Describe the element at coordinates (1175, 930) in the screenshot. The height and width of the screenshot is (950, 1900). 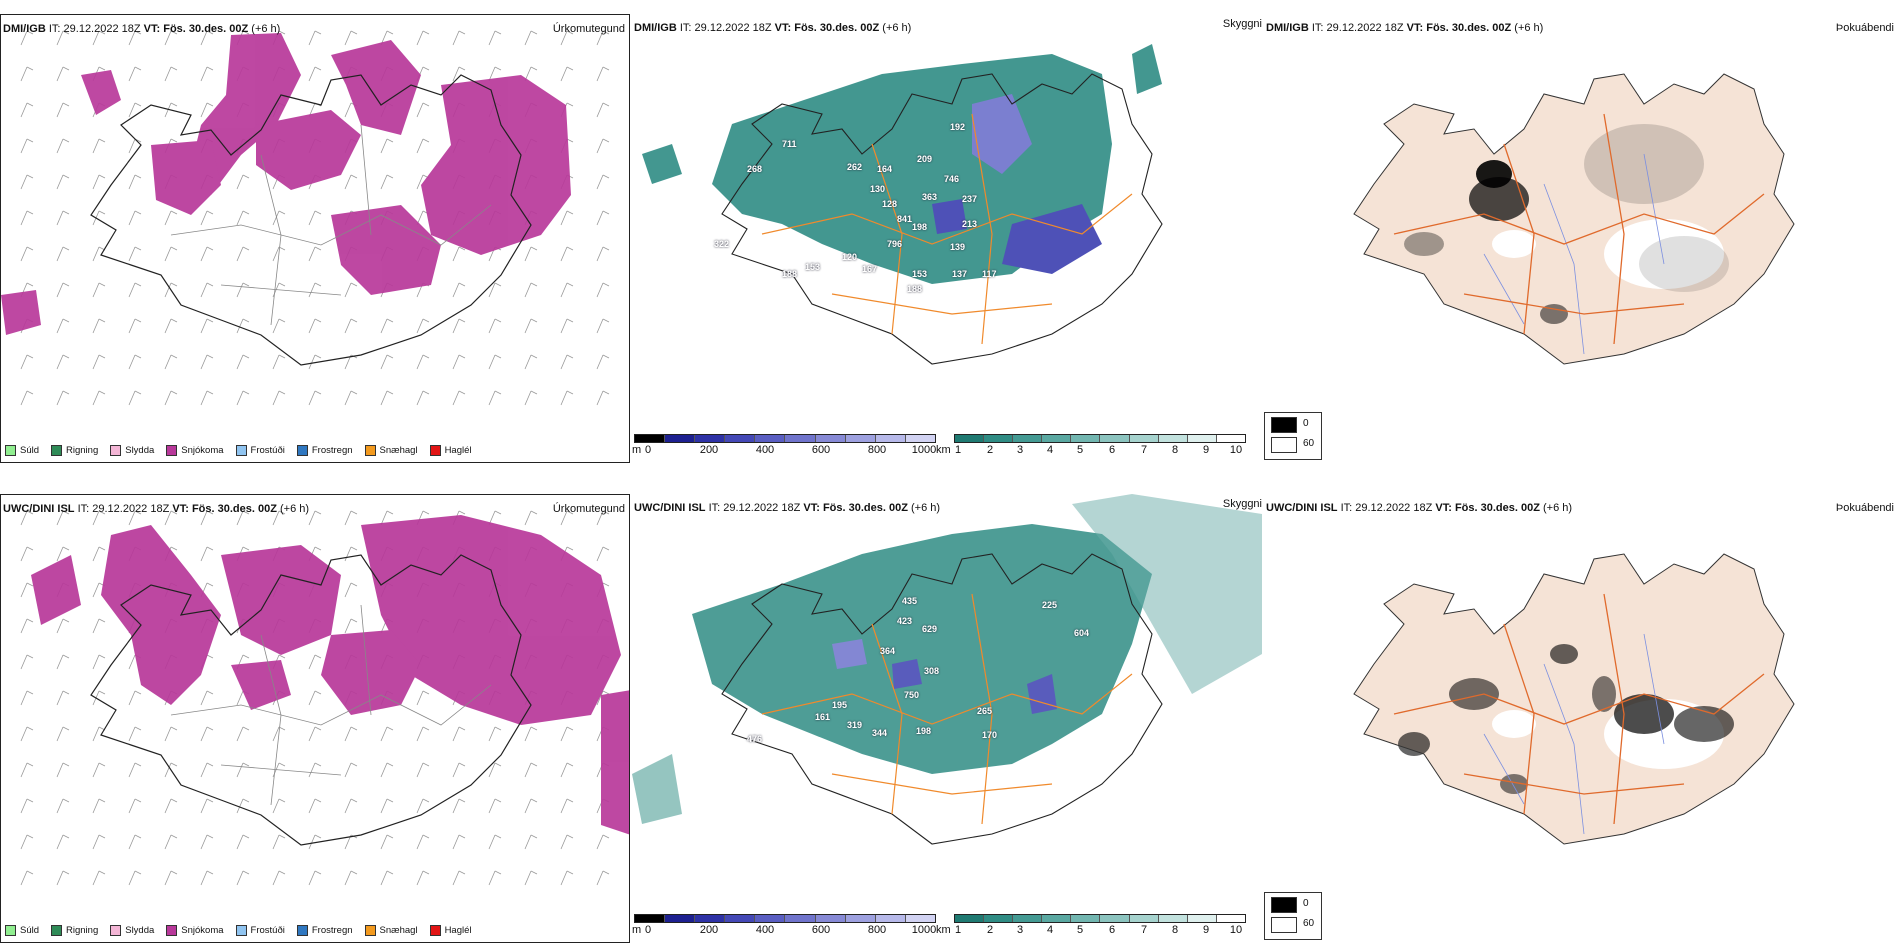
I see `tick-label: 8` at that location.